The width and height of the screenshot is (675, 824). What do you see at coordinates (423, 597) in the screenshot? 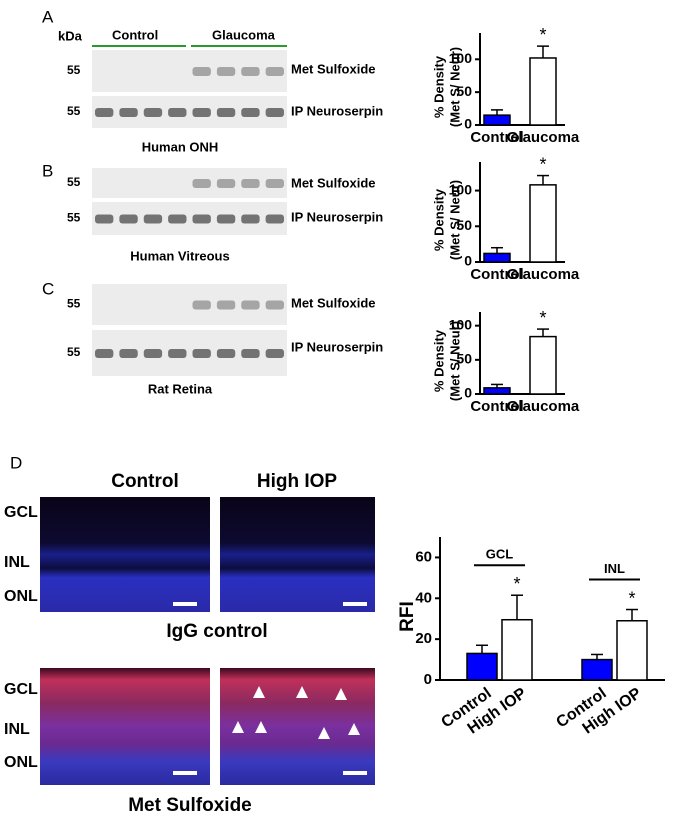
I see `y-tick-label: 40` at bounding box center [423, 597].